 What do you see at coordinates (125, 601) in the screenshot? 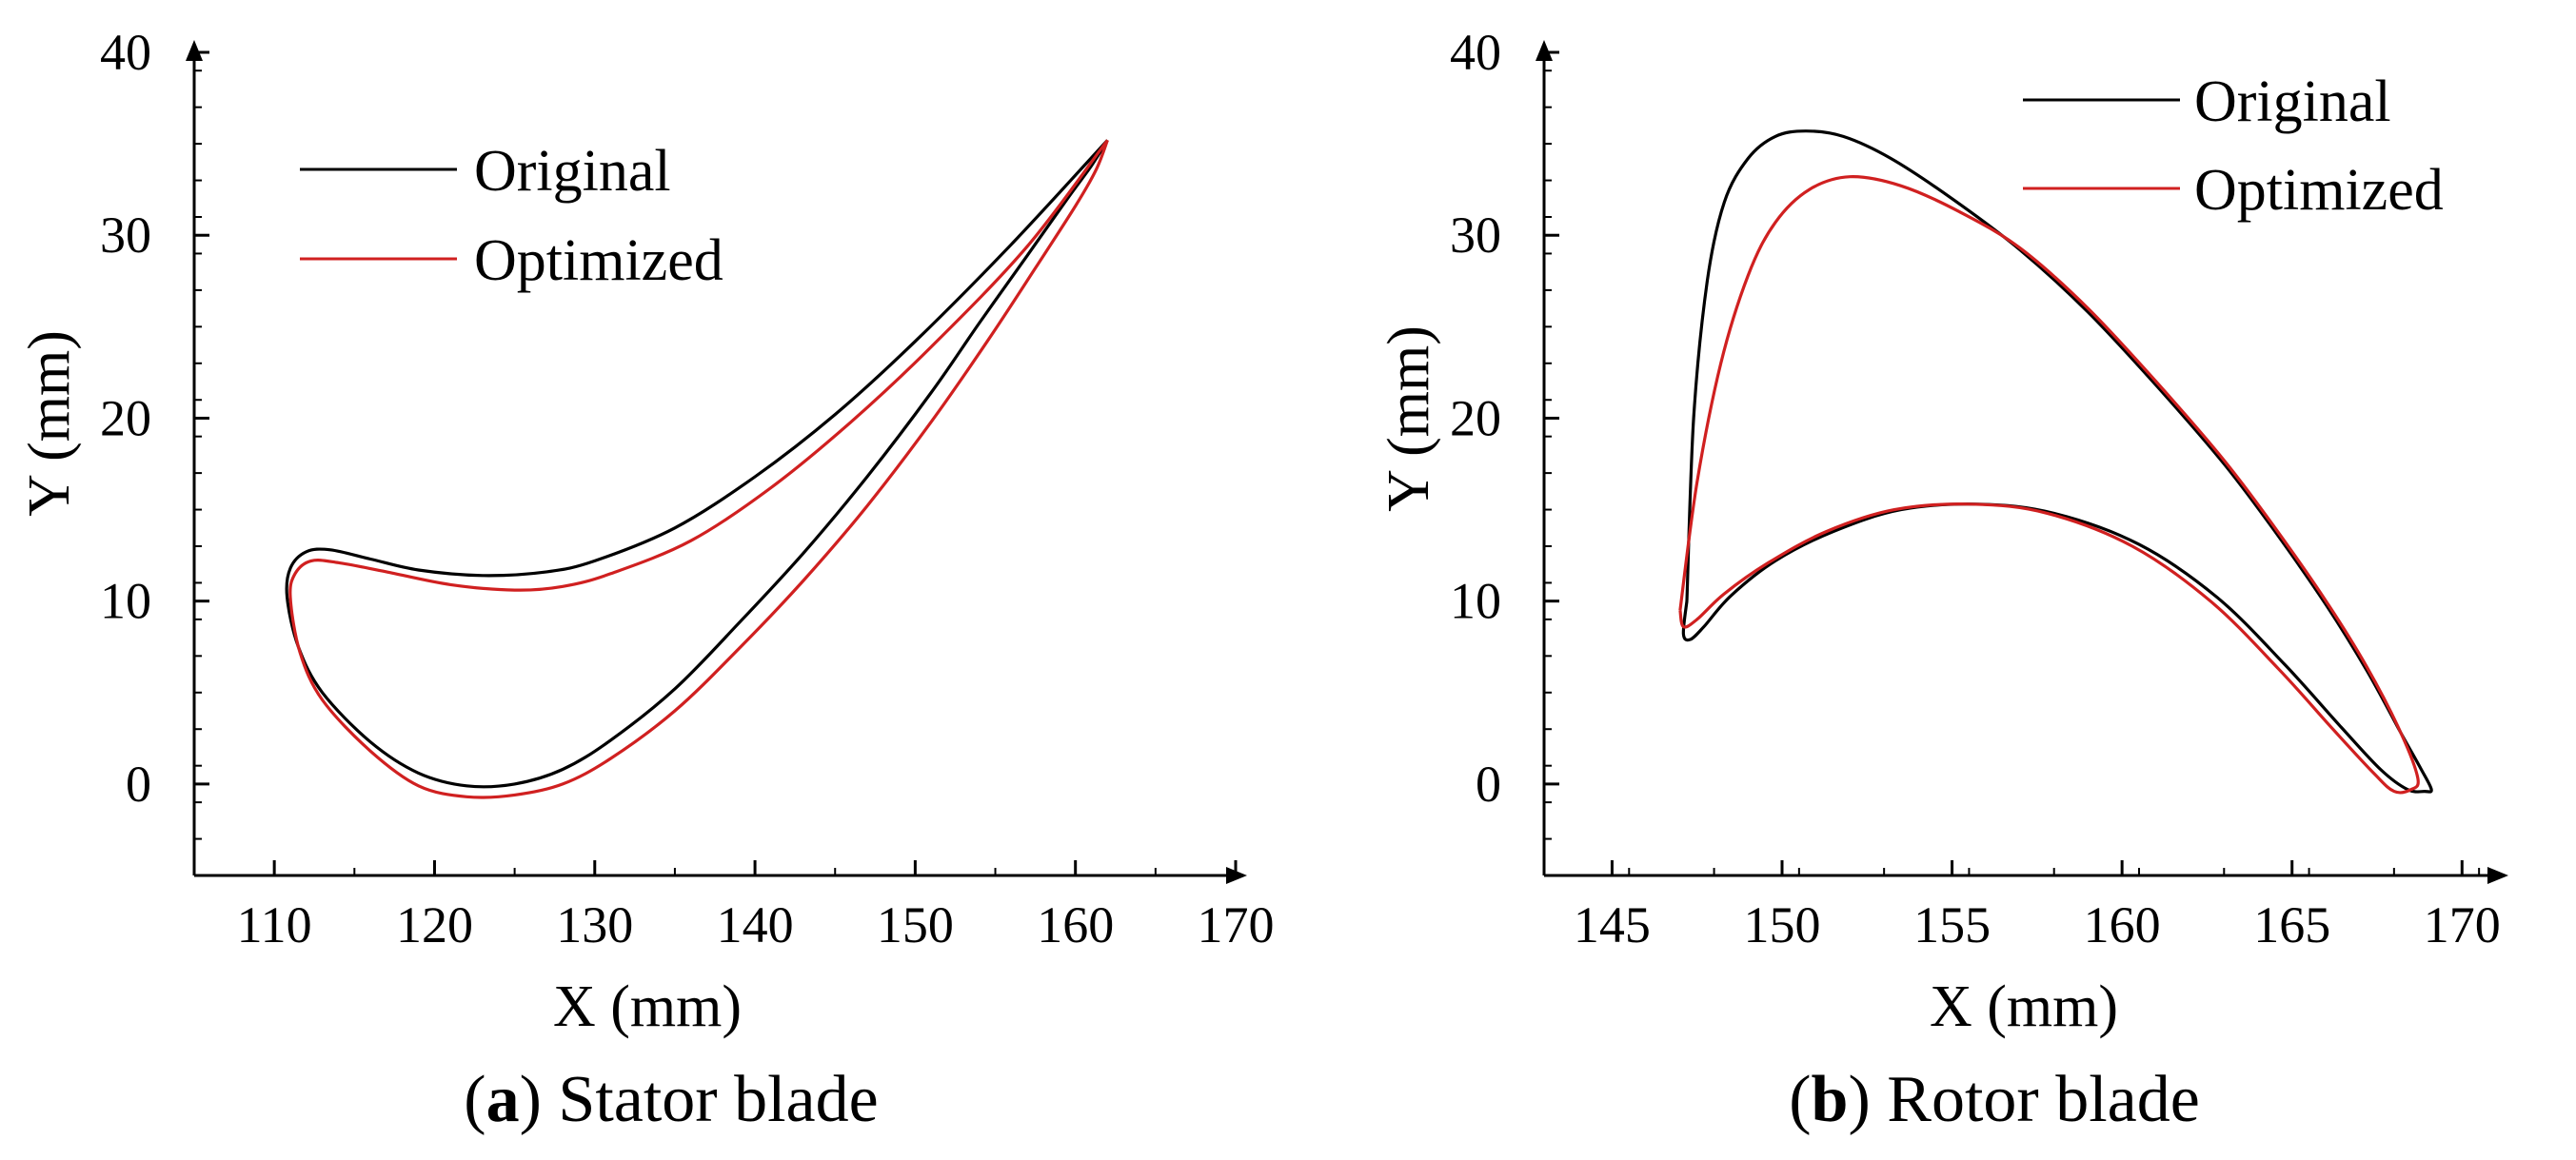
I see `stator-y-tick-label: 10` at bounding box center [125, 601].